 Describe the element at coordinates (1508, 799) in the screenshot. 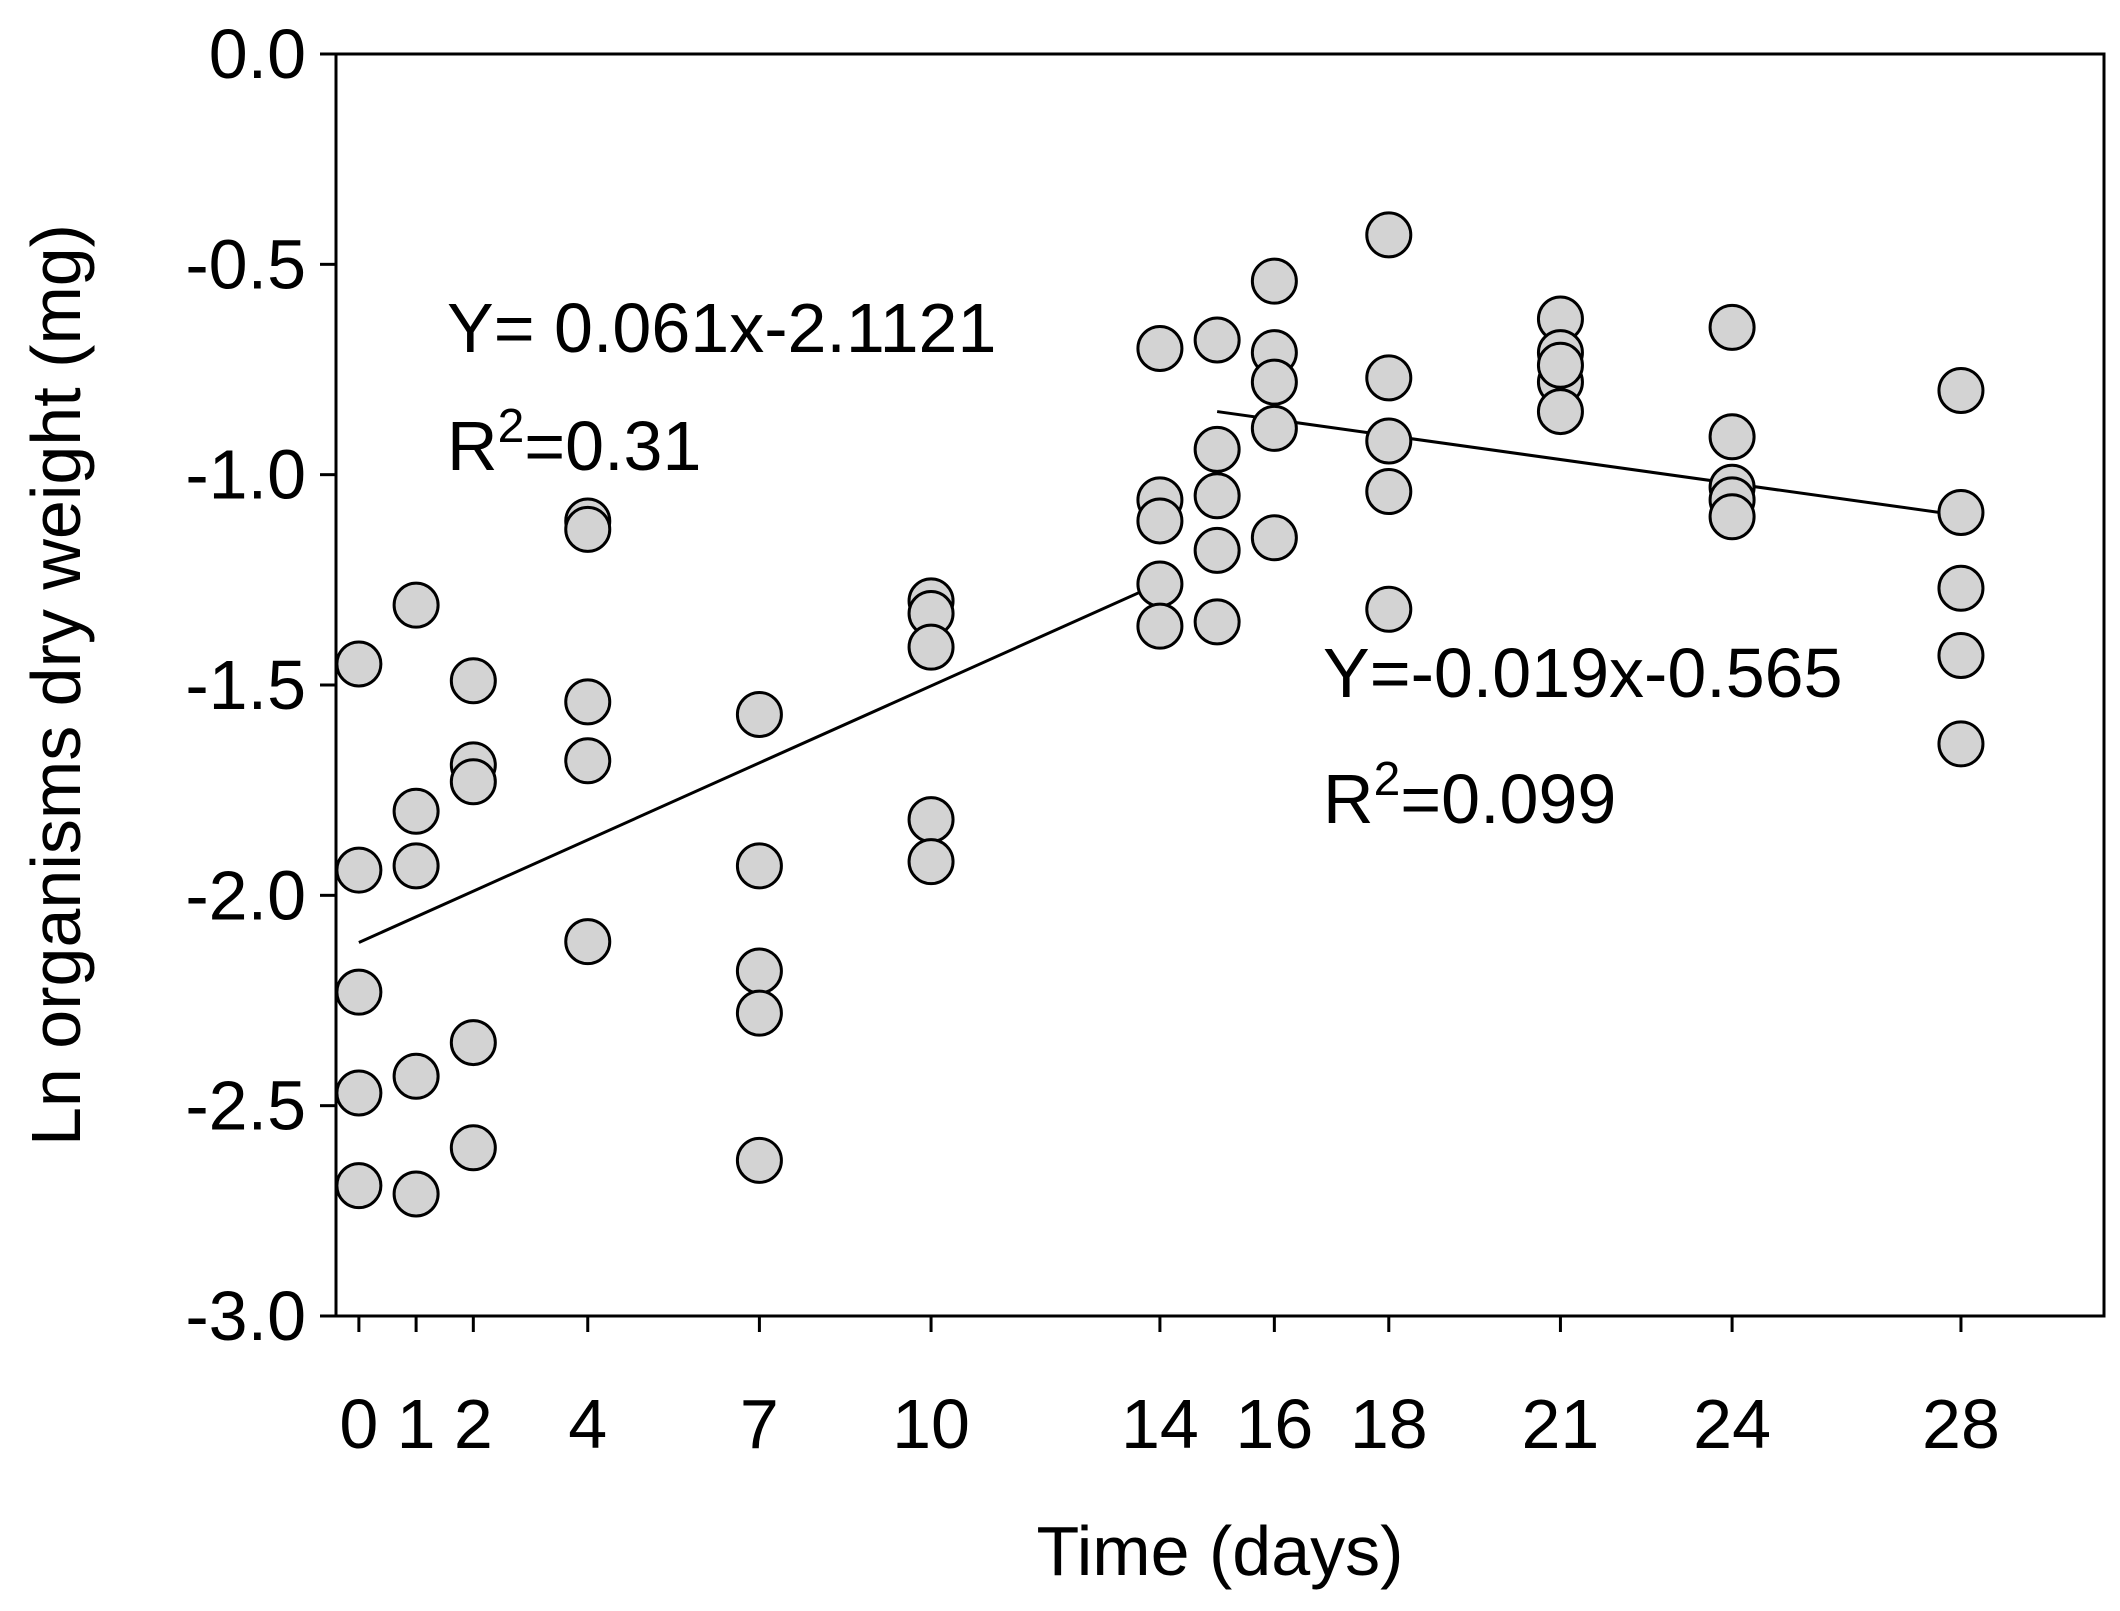

I see `fit2-r-value: =0.099` at that location.